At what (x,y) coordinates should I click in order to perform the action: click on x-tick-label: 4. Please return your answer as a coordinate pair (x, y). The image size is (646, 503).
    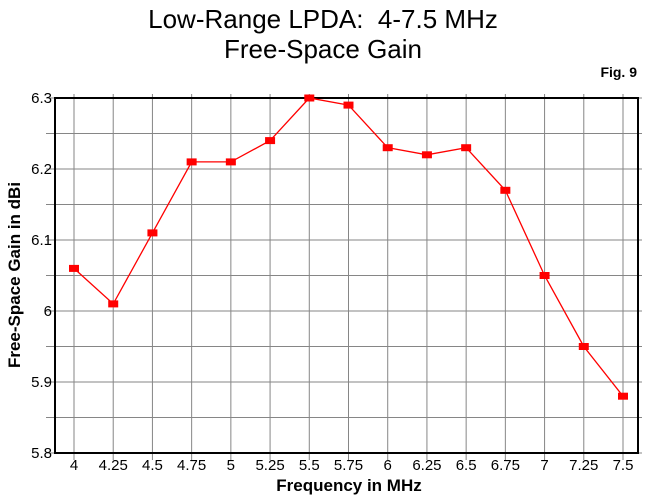
    Looking at the image, I should click on (74, 465).